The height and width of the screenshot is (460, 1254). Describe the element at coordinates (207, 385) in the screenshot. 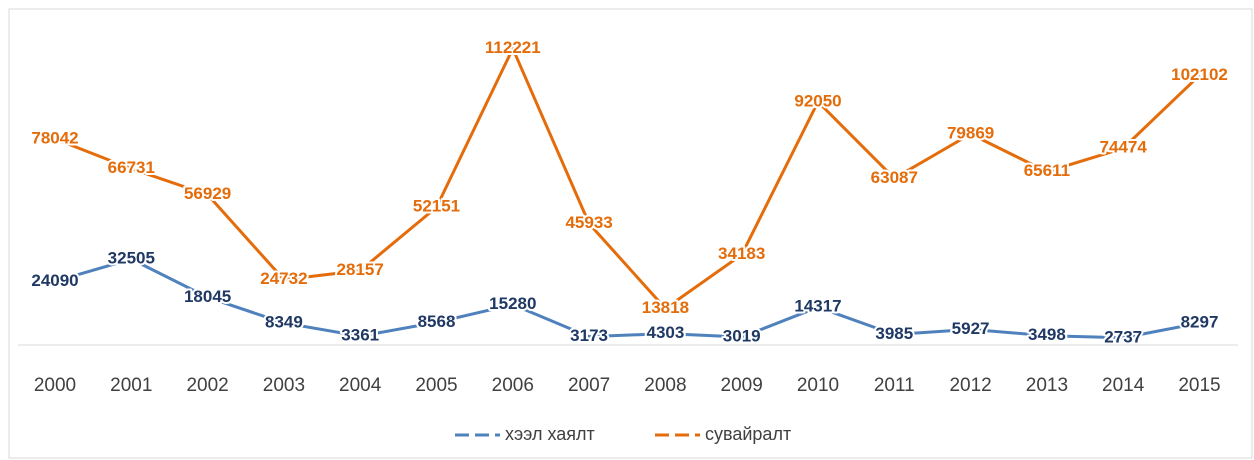

I see `x-tick-label: 2002` at that location.